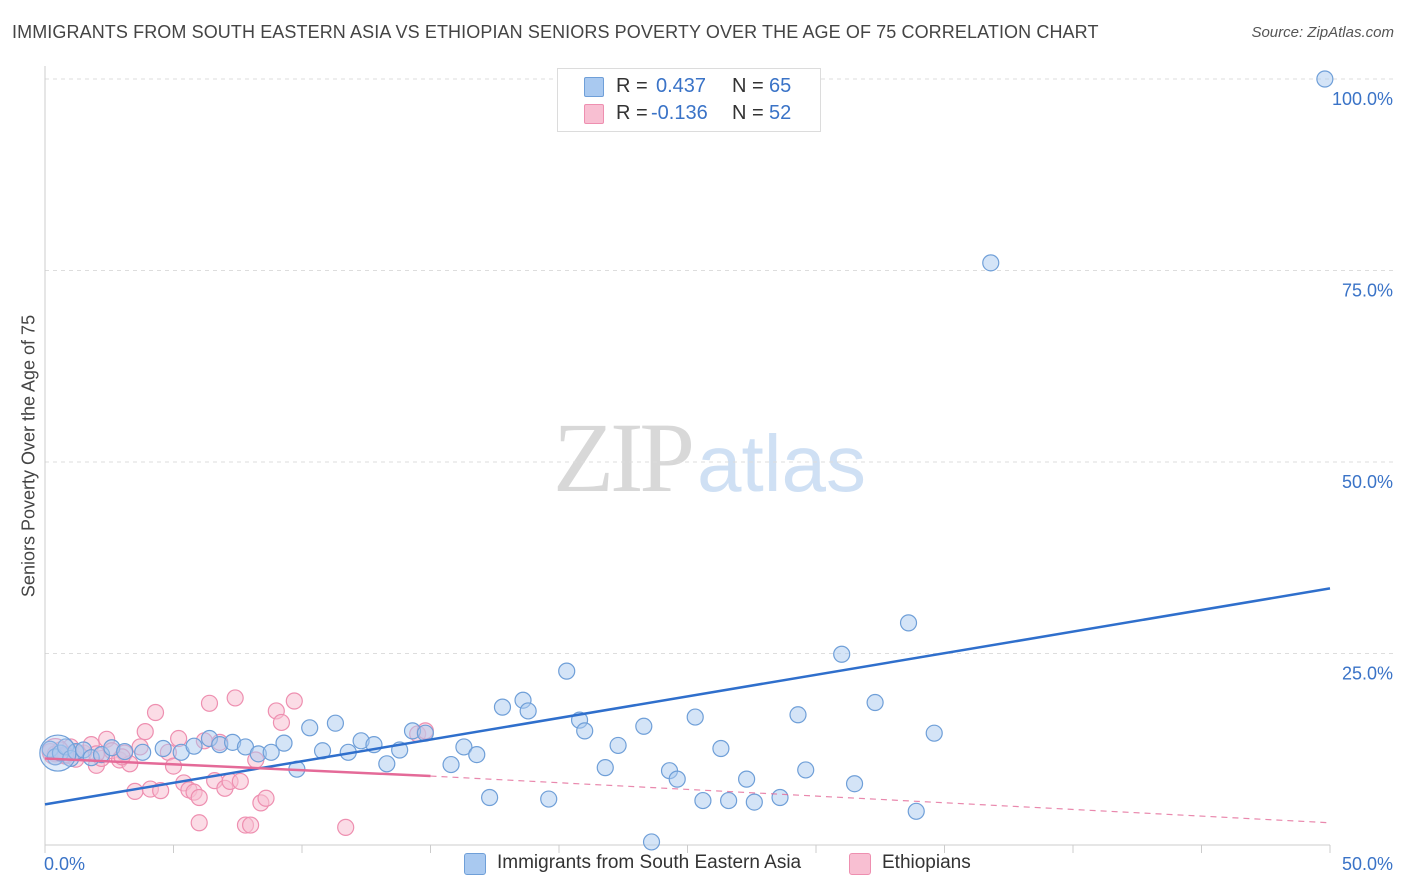 The width and height of the screenshot is (1406, 892). What do you see at coordinates (780, 86) in the screenshot?
I see `legend-n-value: 65` at bounding box center [780, 86].